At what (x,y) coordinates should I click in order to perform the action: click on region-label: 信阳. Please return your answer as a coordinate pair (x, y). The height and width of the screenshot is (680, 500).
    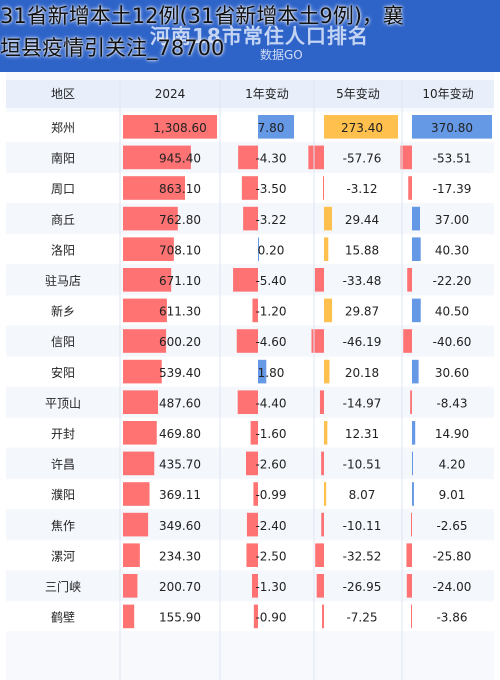
    Looking at the image, I should click on (63, 342).